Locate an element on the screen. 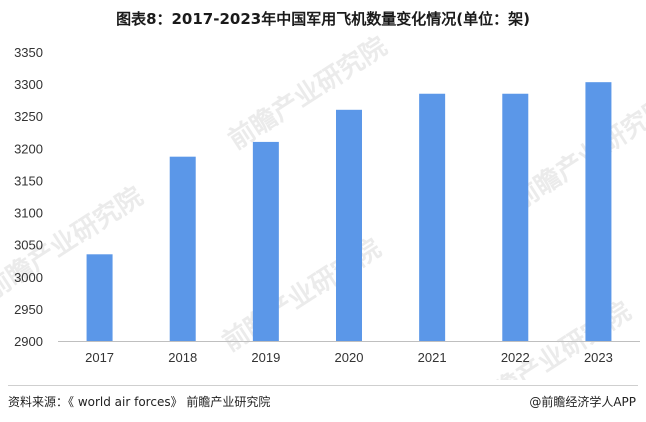  x-axis-ticks: 2017 2018 2019 2020 2021 2022 2023 is located at coordinates (349, 357).